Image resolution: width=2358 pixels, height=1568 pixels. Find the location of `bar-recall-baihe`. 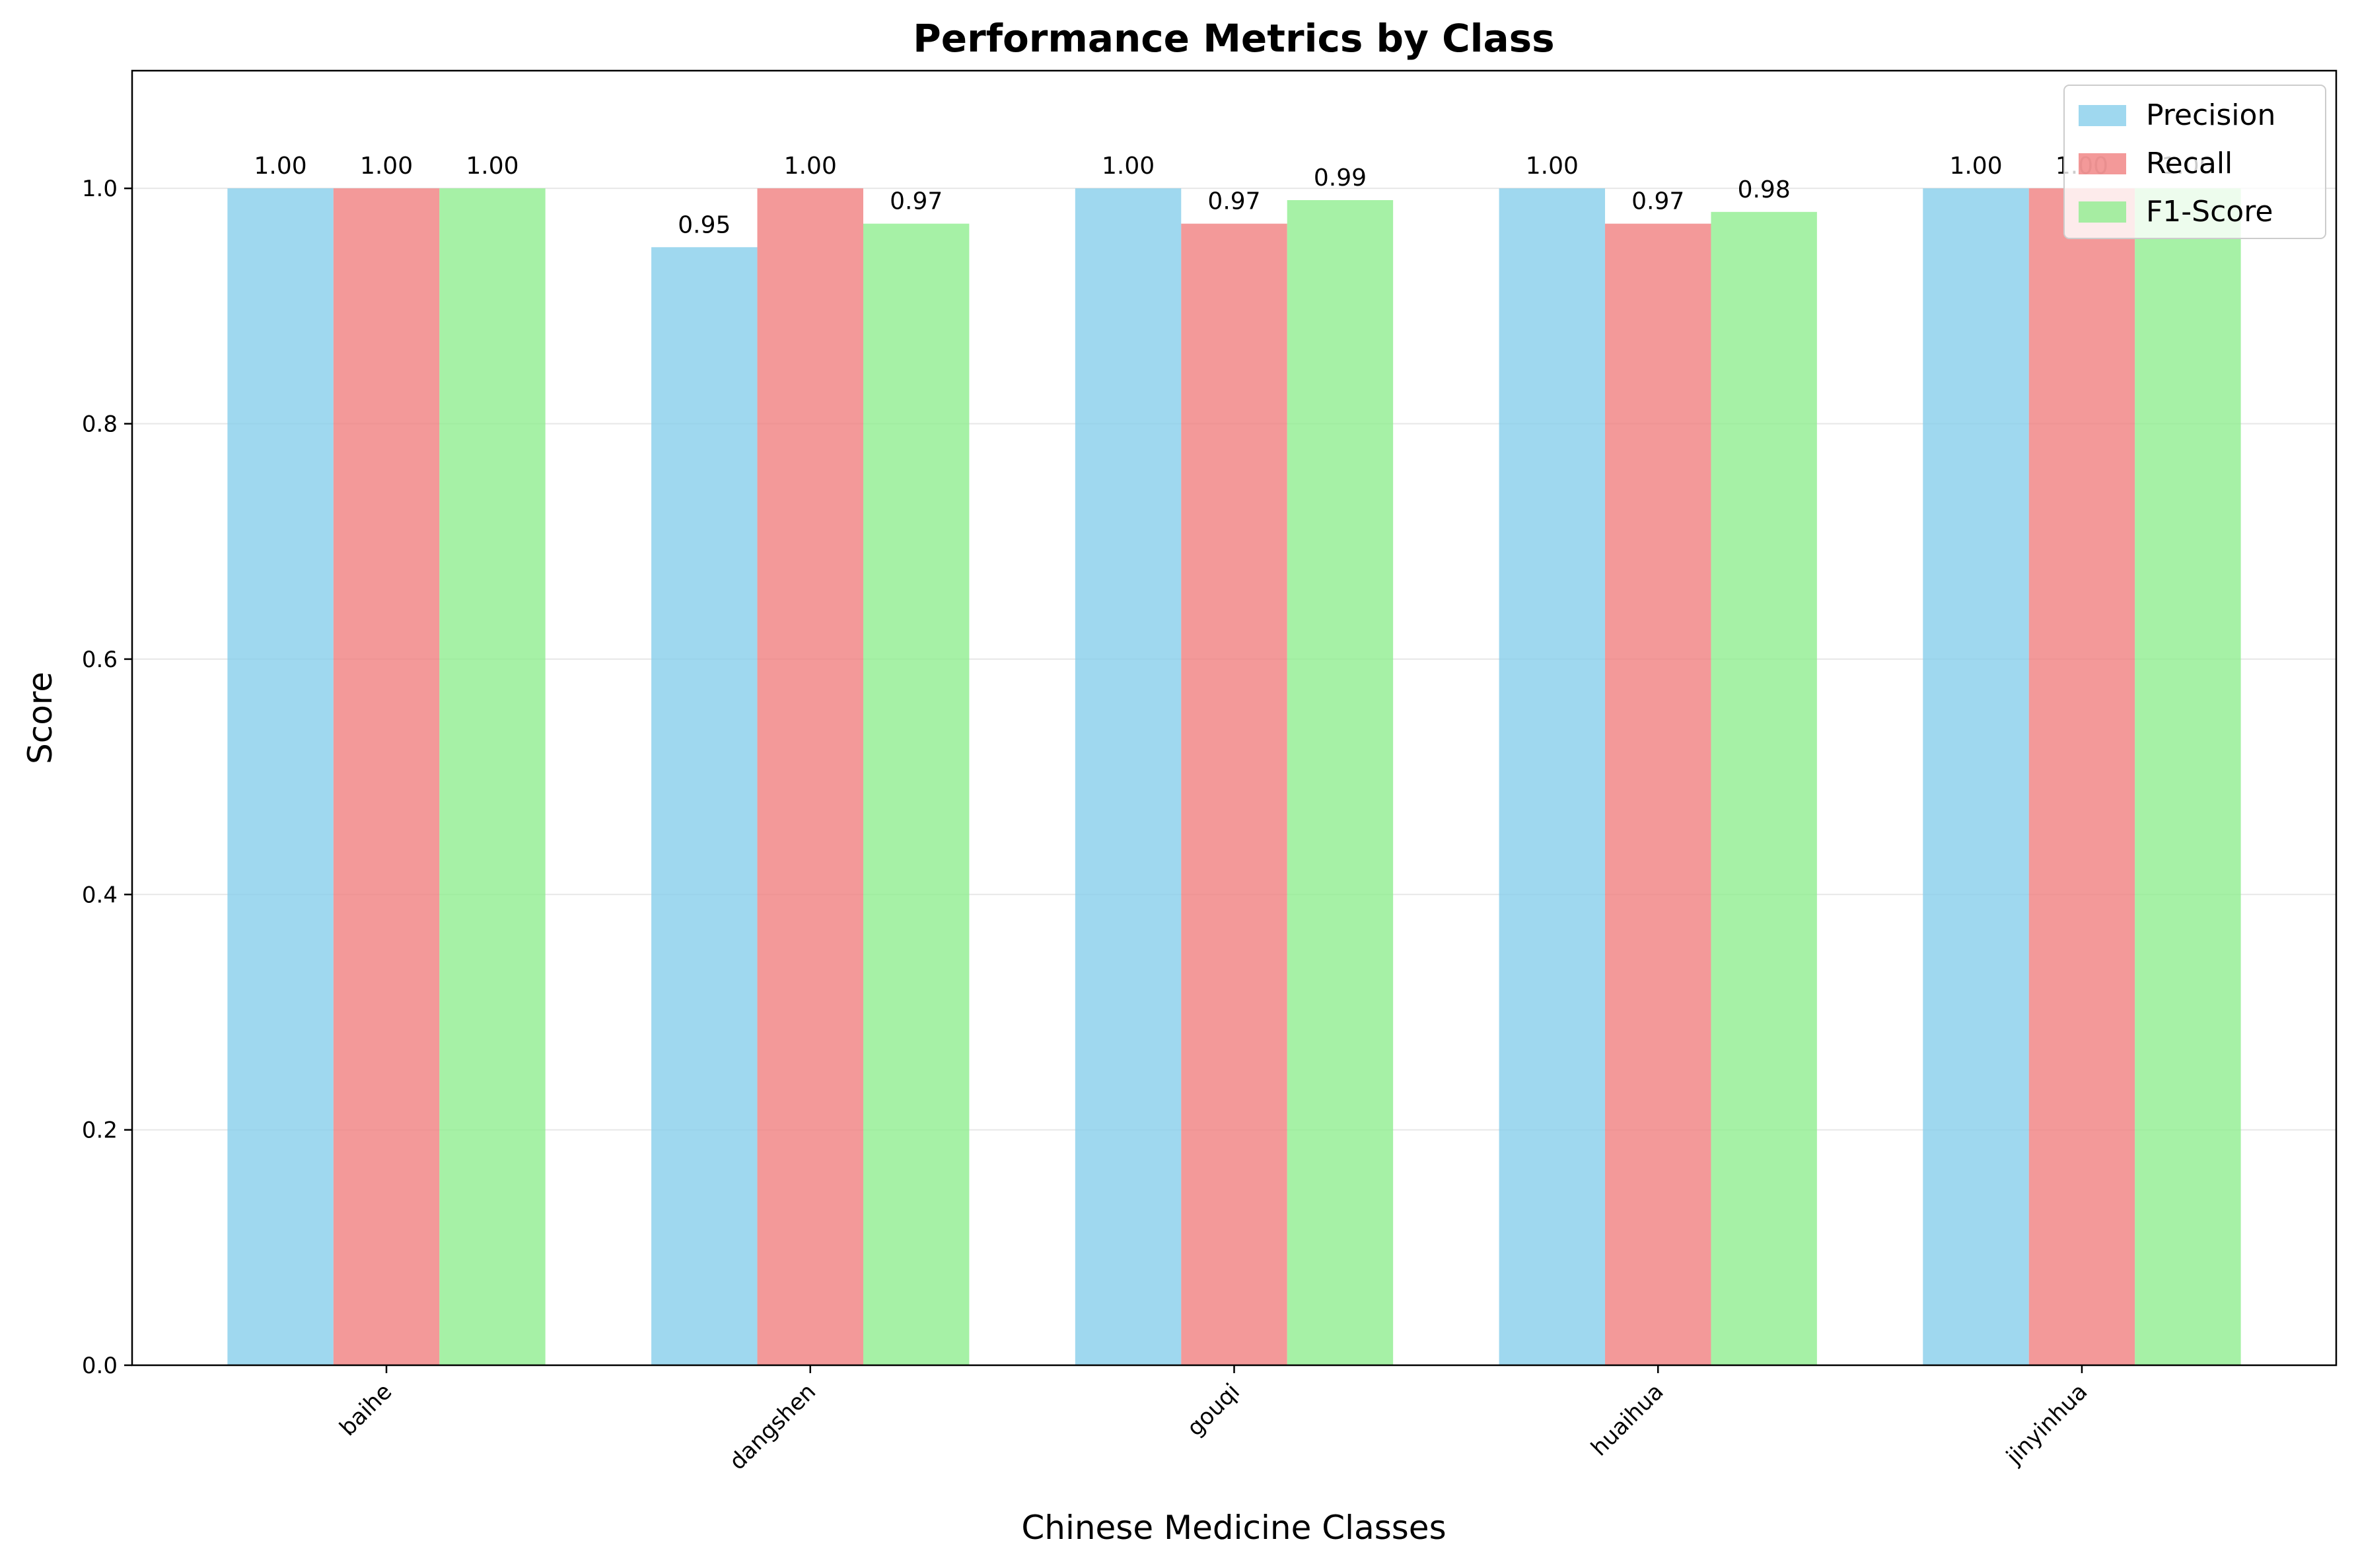

bar-recall-baihe is located at coordinates (386, 776).